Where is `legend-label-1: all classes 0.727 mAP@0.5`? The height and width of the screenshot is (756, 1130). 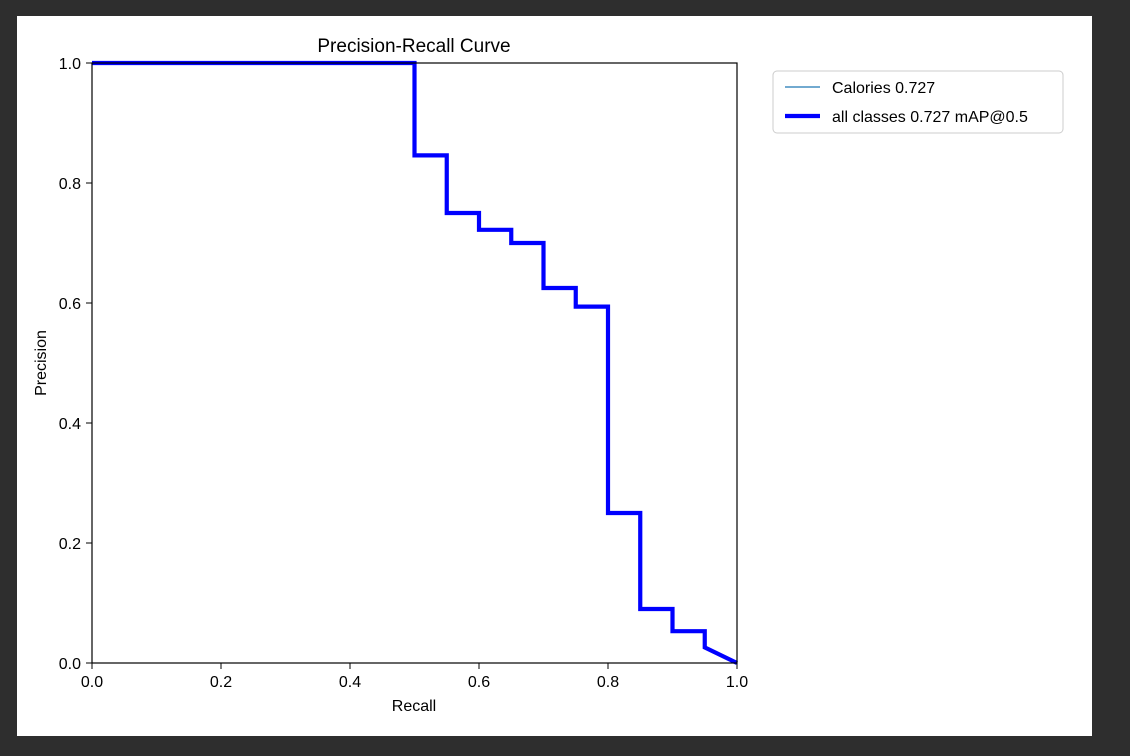 legend-label-1: all classes 0.727 mAP@0.5 is located at coordinates (930, 117).